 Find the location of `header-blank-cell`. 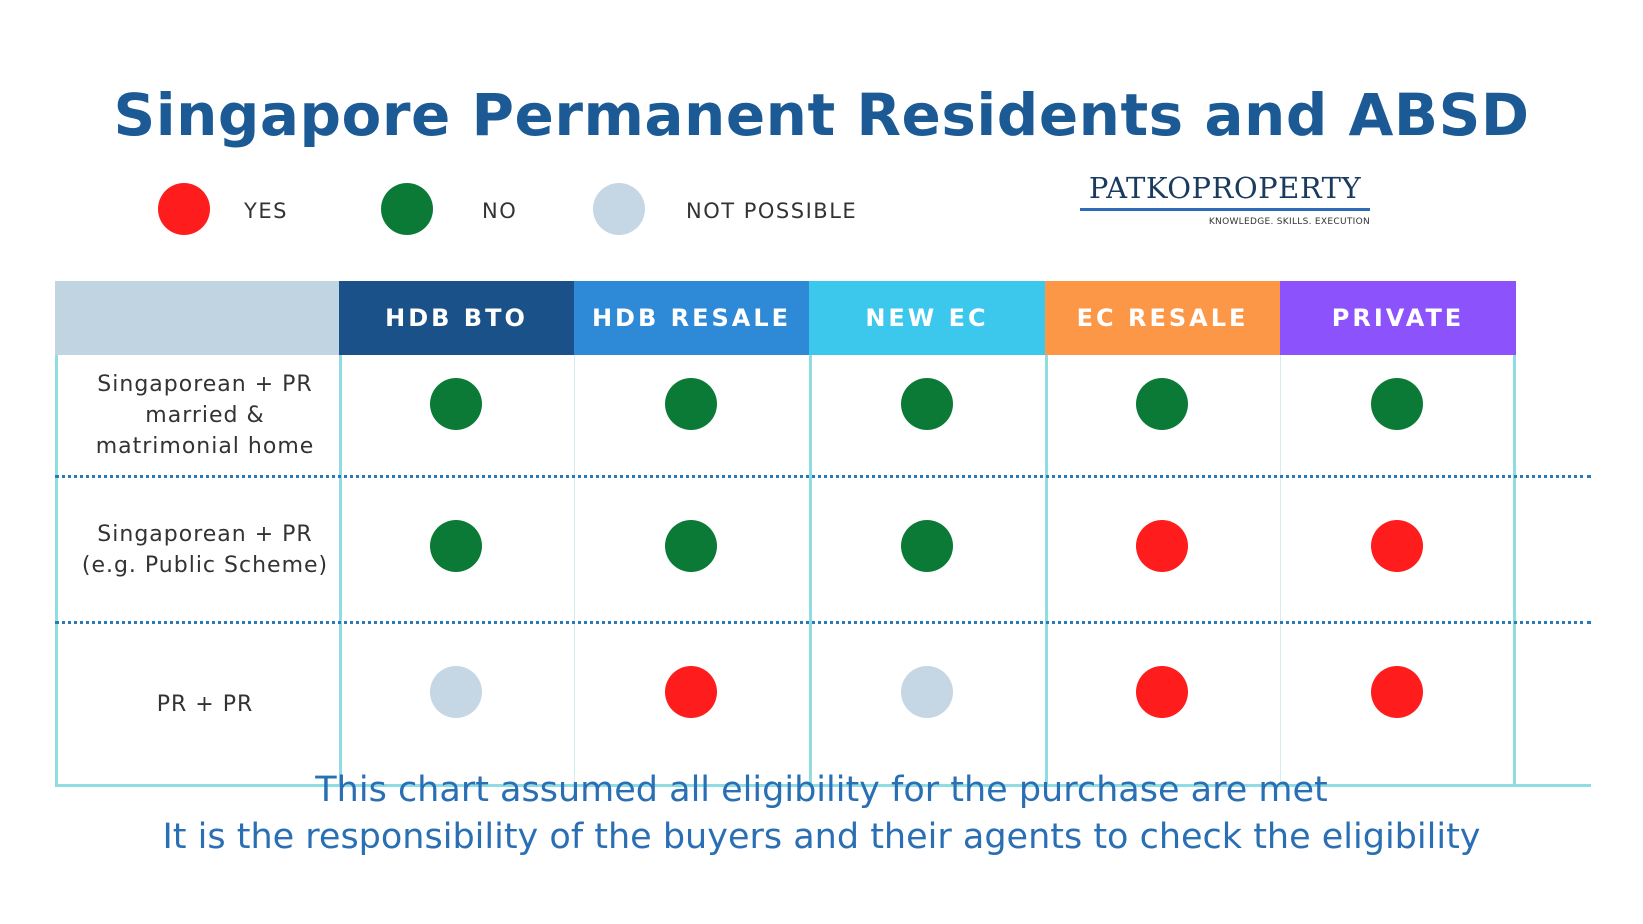

header-blank-cell is located at coordinates (197, 318).